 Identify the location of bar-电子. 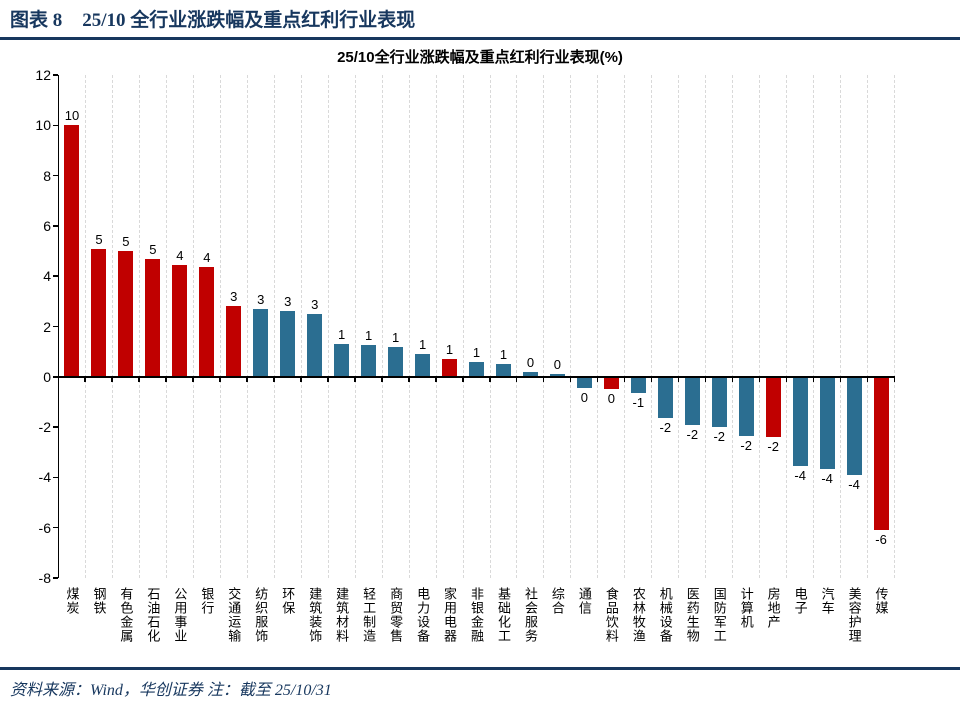
(800, 421).